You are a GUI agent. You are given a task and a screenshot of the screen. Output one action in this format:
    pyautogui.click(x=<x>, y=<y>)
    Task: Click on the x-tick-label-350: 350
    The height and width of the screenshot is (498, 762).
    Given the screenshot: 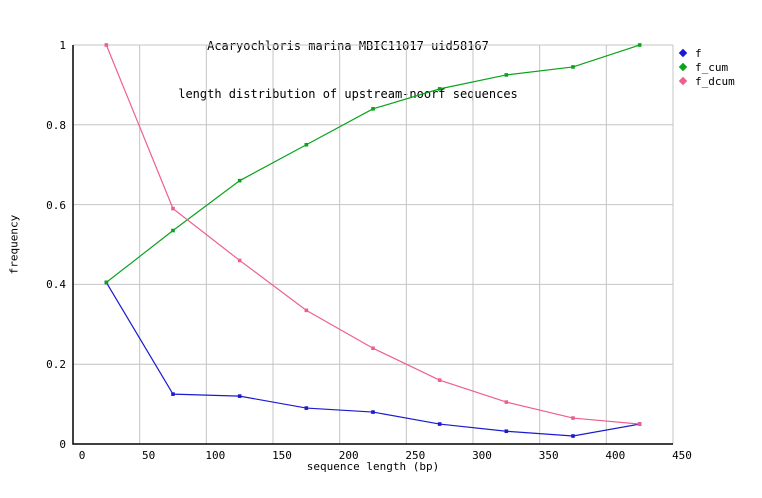 What is the action you would take?
    pyautogui.click(x=548, y=455)
    